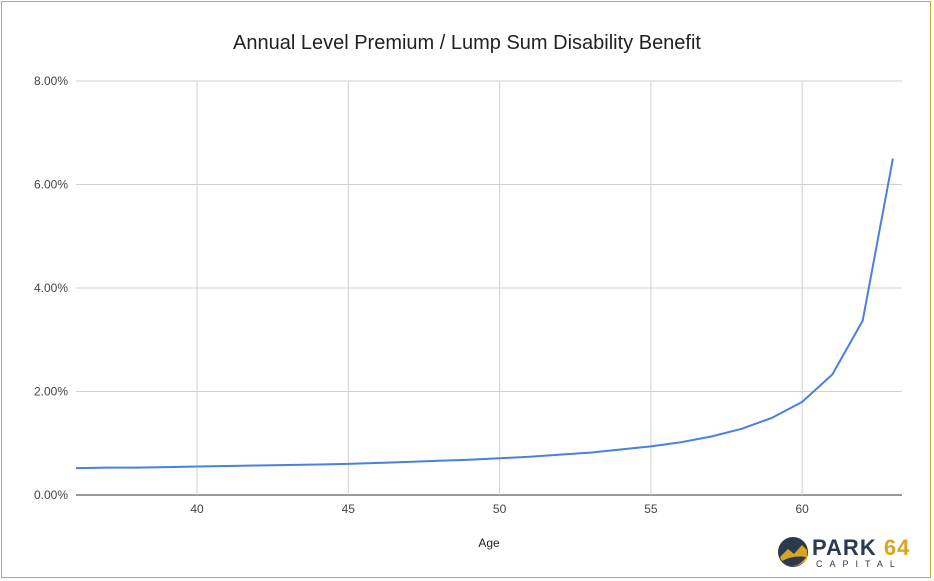 The image size is (934, 581). I want to click on x-tick-label: 40, so click(197, 509).